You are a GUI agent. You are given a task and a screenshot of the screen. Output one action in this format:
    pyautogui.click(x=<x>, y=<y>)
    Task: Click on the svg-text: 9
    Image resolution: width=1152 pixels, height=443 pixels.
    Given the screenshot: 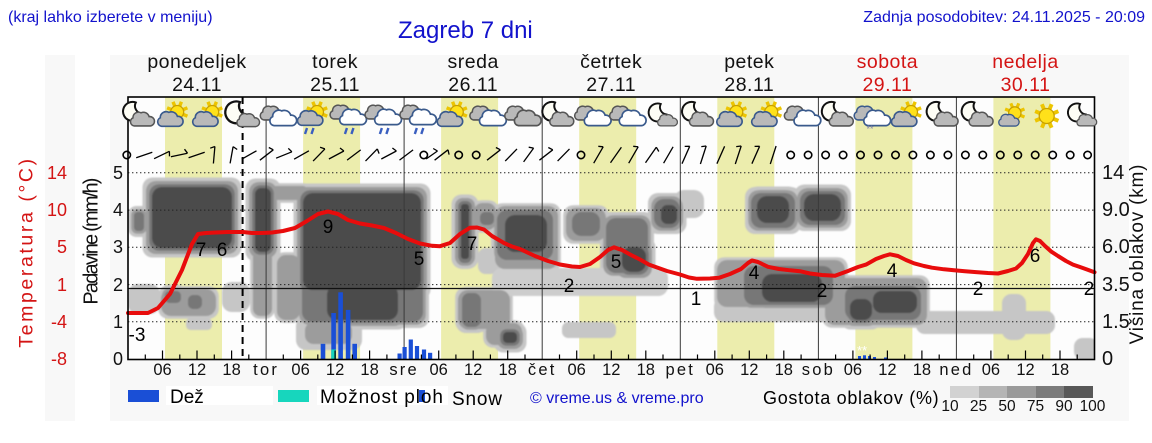 What is the action you would take?
    pyautogui.click(x=328, y=227)
    